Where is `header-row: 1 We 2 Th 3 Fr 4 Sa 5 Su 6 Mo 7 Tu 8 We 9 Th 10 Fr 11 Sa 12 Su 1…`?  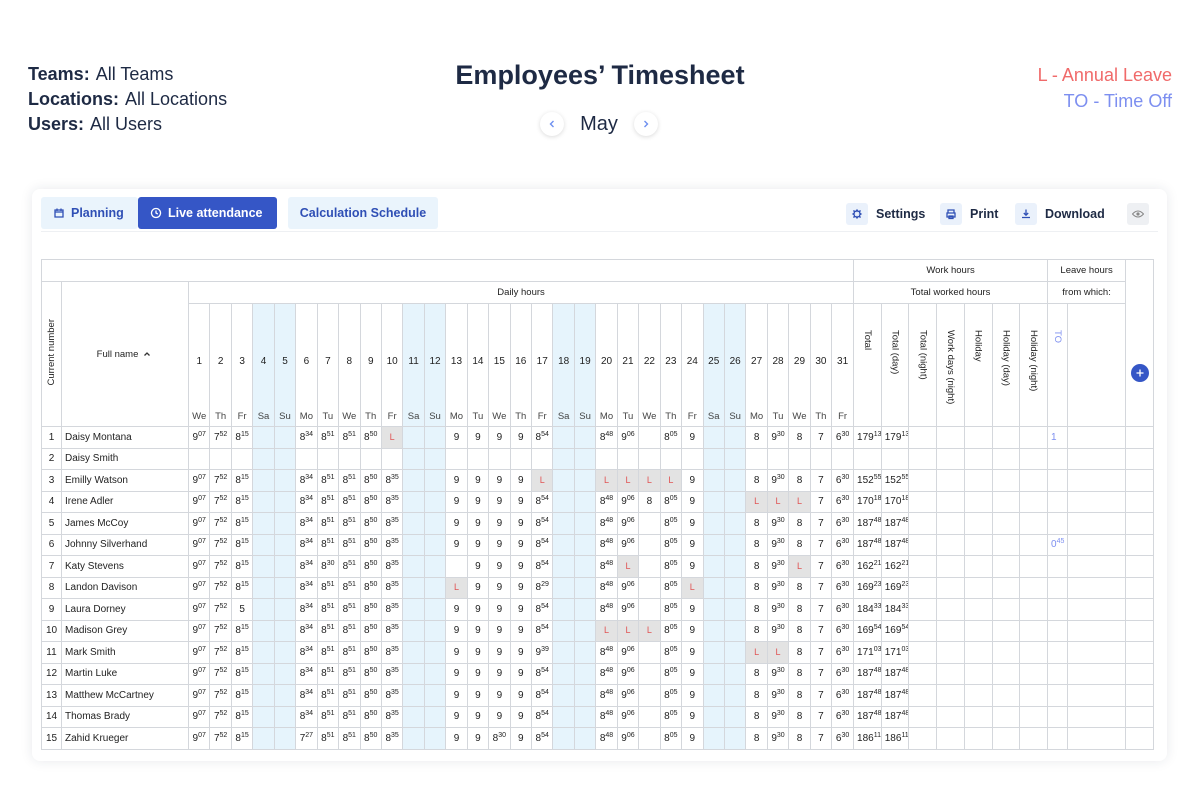 header-row: 1 We 2 Th 3 Fr 4 Sa 5 Su 6 Mo 7 Tu 8 We 9 Th 10 Fr 11 Sa 12 Su 1… is located at coordinates (598, 365).